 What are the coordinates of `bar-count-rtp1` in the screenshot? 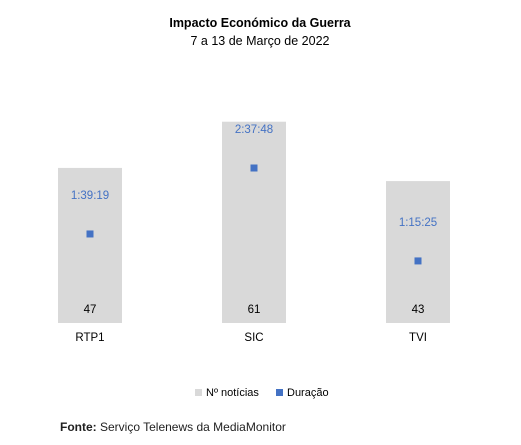 It's located at (90, 245).